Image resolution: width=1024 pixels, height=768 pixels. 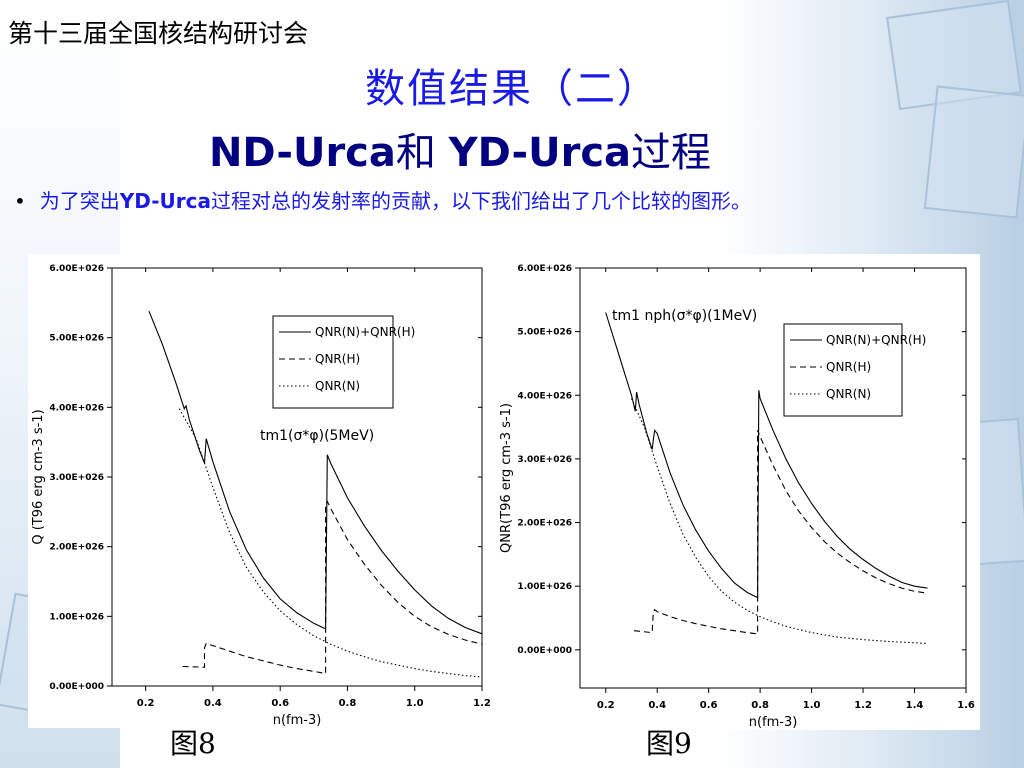 I want to click on figure-label-8: 图8, so click(x=193, y=743).